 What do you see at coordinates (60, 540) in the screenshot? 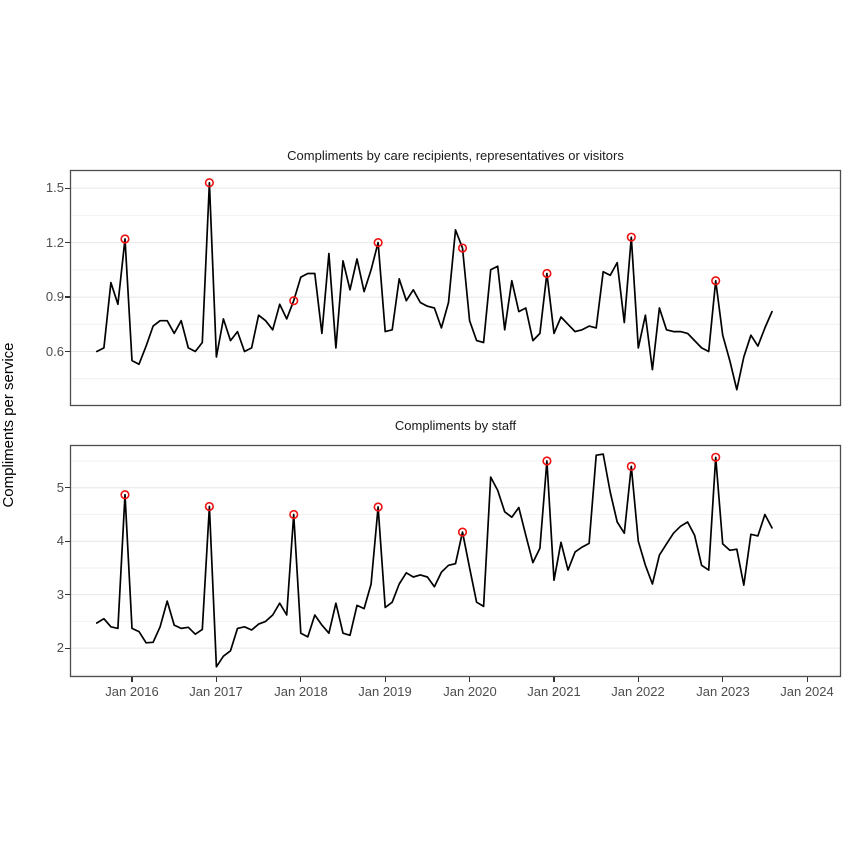
I see `y-tick-label: 4` at bounding box center [60, 540].